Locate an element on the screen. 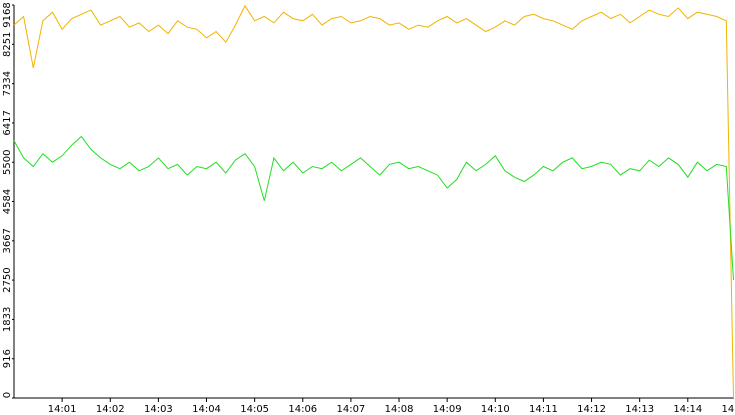 The image size is (735, 415). x-tick-label: 14:14 is located at coordinates (687, 409).